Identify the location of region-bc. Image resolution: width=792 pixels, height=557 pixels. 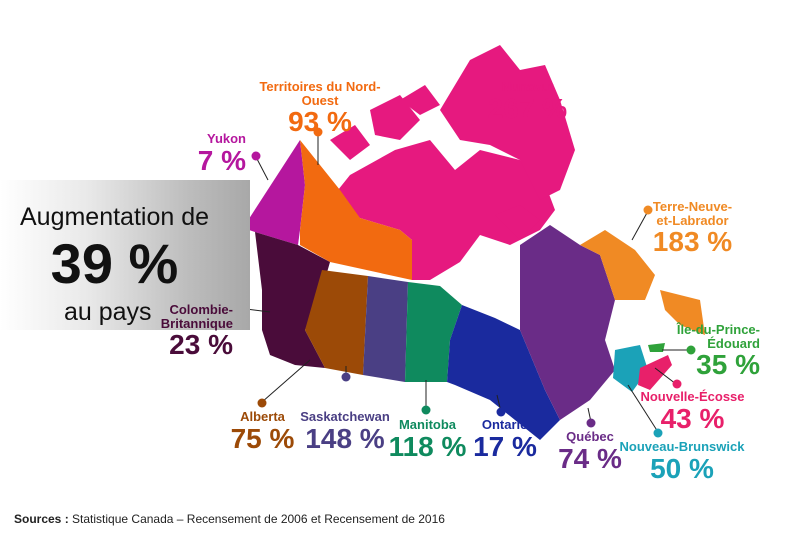
(292, 300).